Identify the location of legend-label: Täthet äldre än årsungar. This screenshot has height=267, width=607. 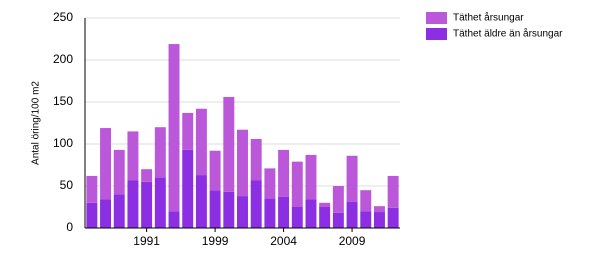
(508, 34).